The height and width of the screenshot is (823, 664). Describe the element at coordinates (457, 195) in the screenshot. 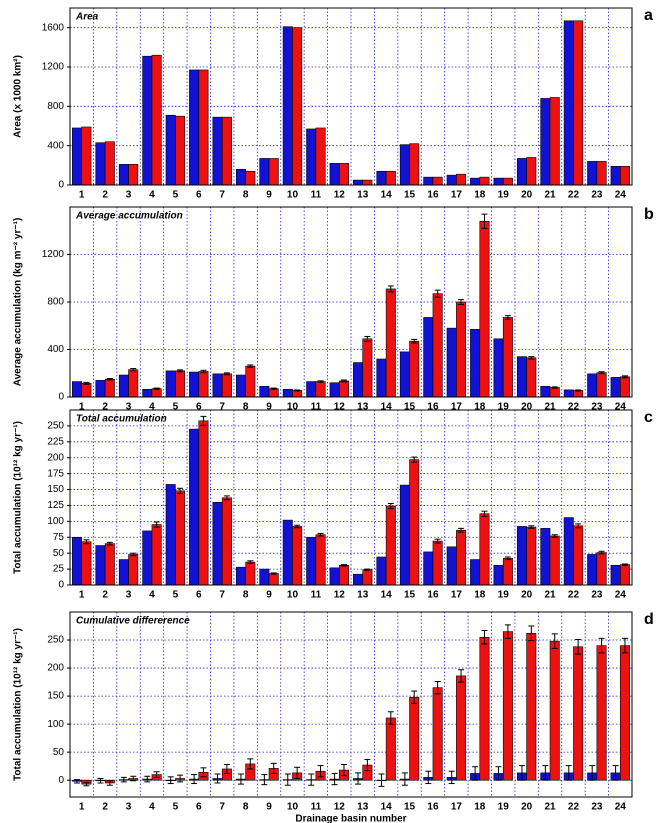

I see `x-tick-label: 17` at that location.